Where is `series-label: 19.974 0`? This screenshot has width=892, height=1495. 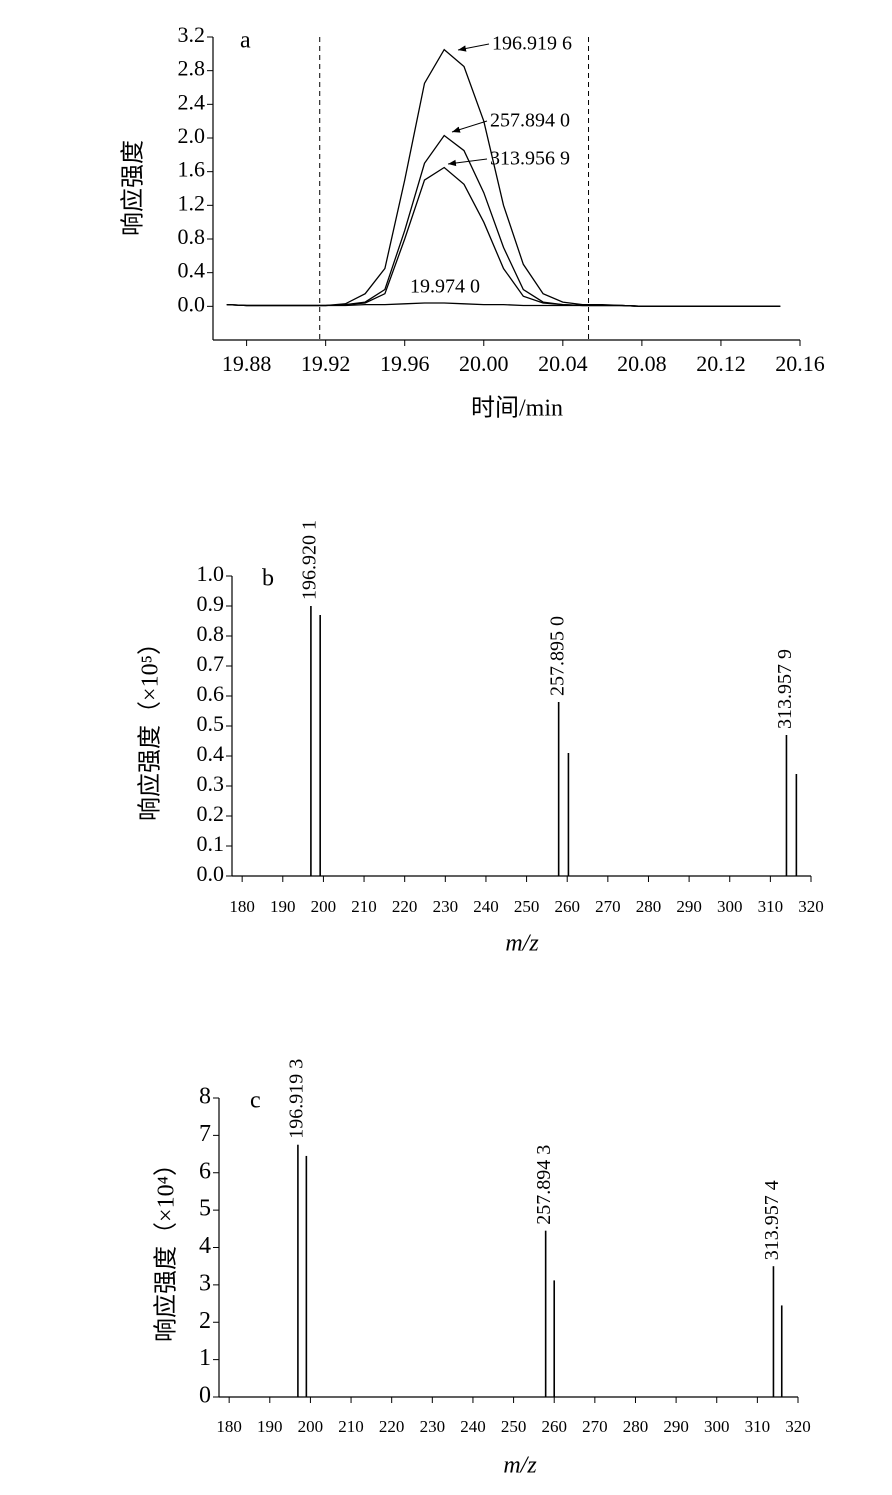
series-label: 19.974 0 is located at coordinates (445, 287).